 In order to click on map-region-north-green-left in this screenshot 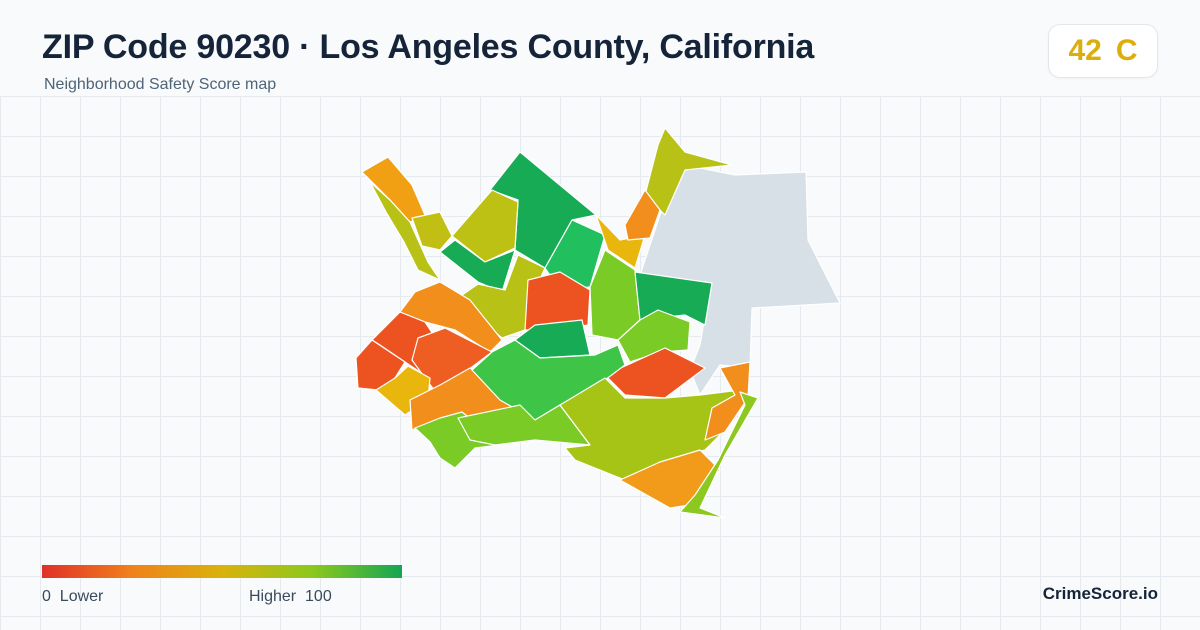, I will do `click(477, 266)`.